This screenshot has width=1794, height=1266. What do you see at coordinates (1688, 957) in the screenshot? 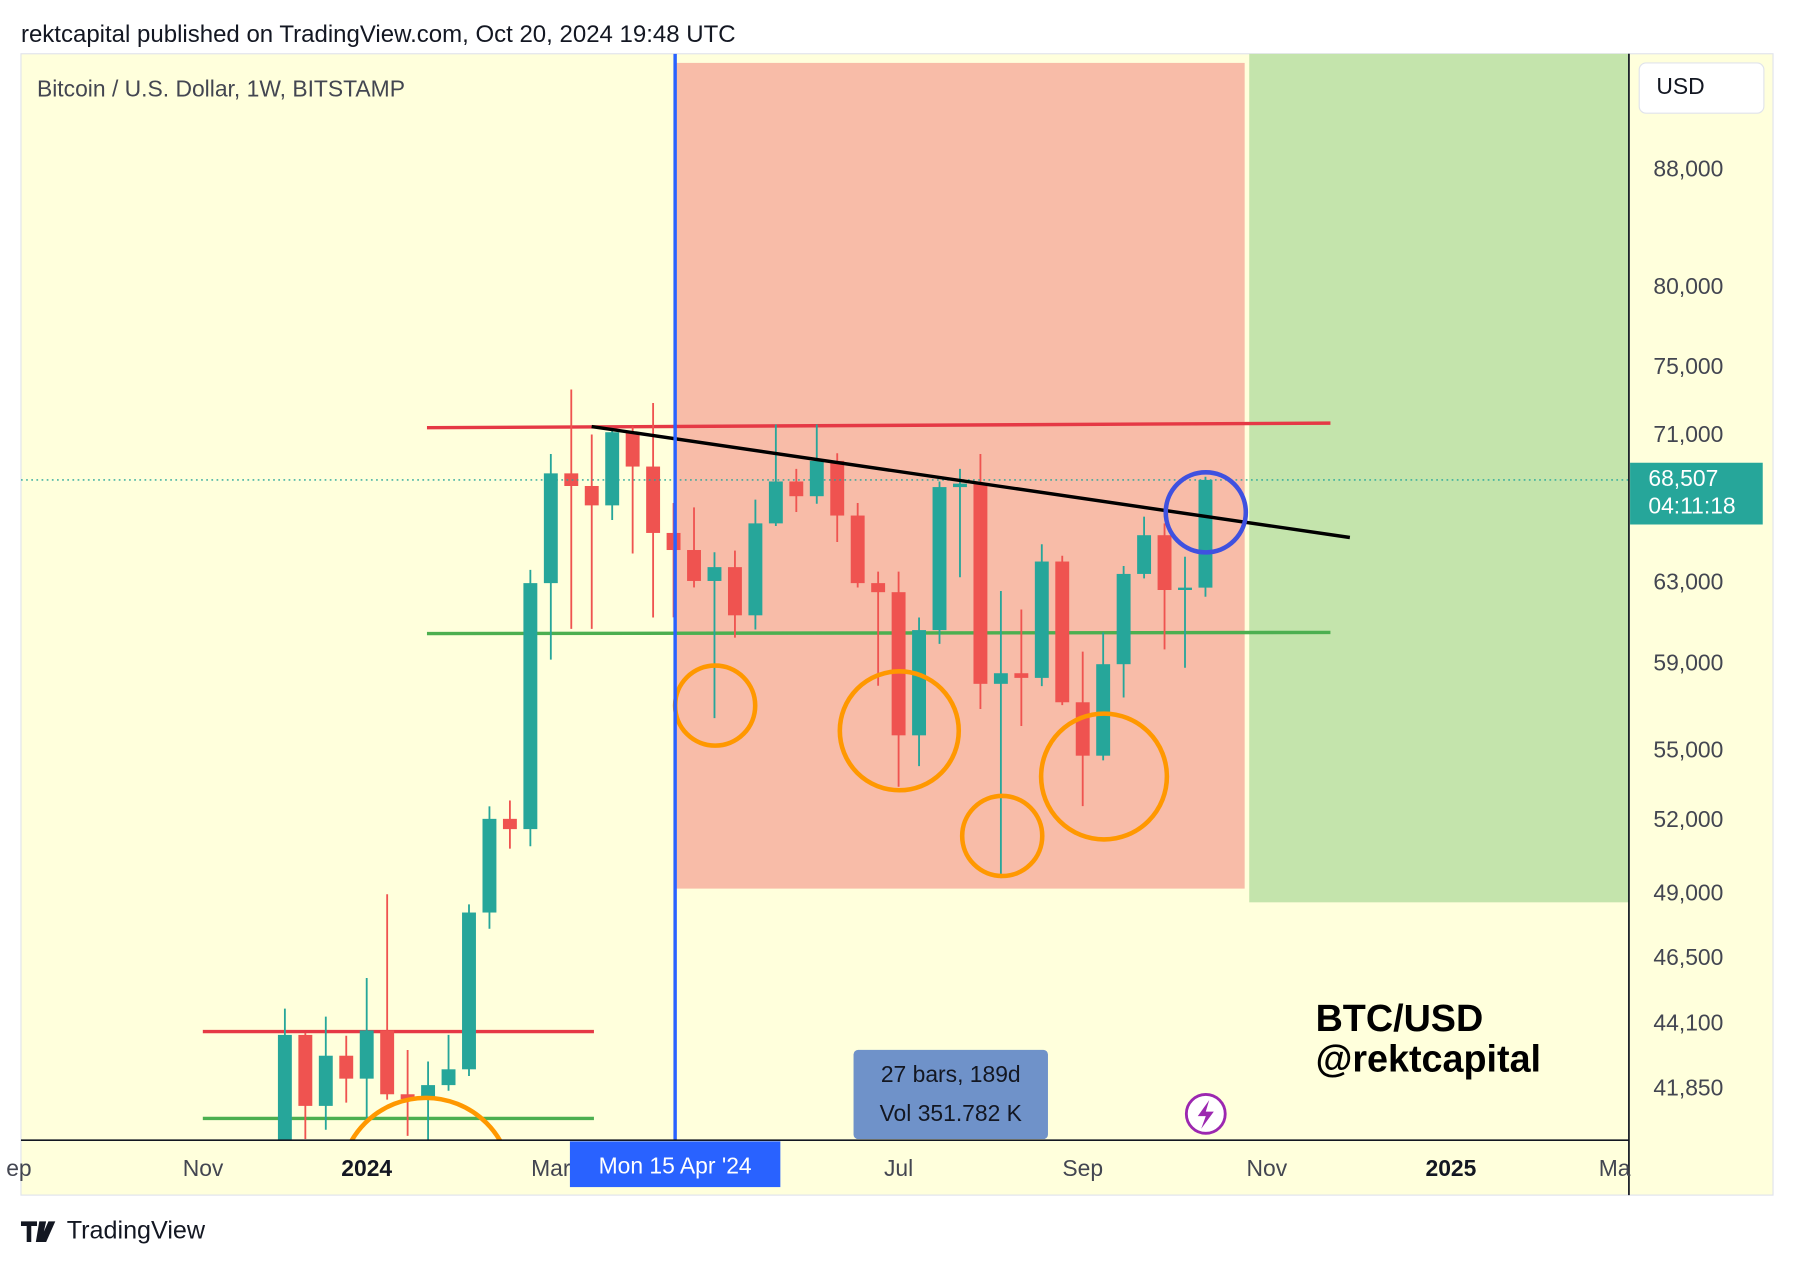
I see `y-tick-label: 46,500` at bounding box center [1688, 957].